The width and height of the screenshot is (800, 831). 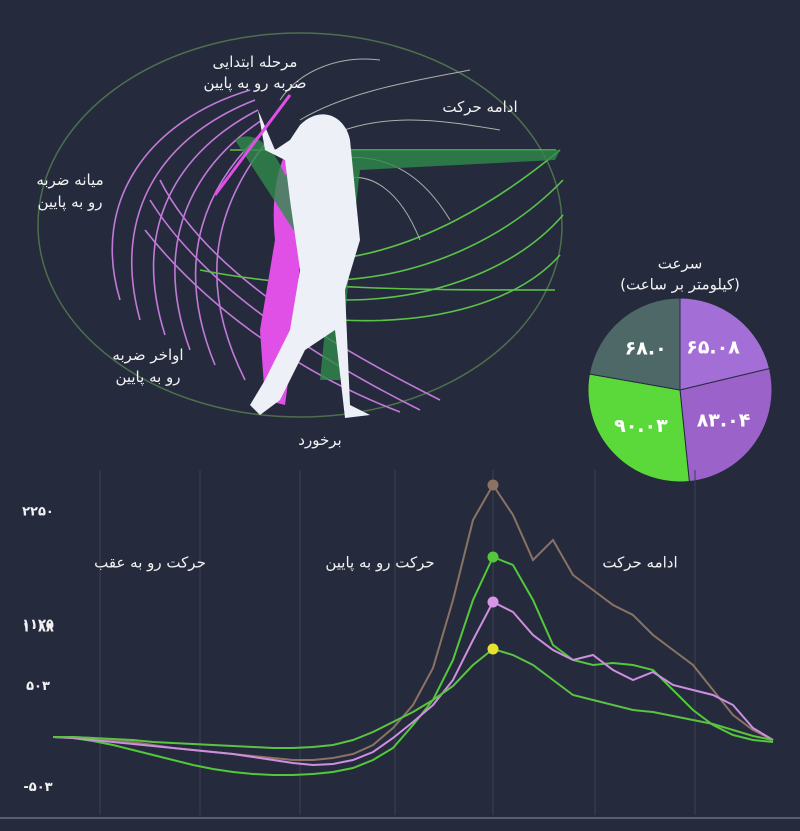 I want to click on swing-label: اواخر ضربه رو به پایین, so click(x=147, y=366).